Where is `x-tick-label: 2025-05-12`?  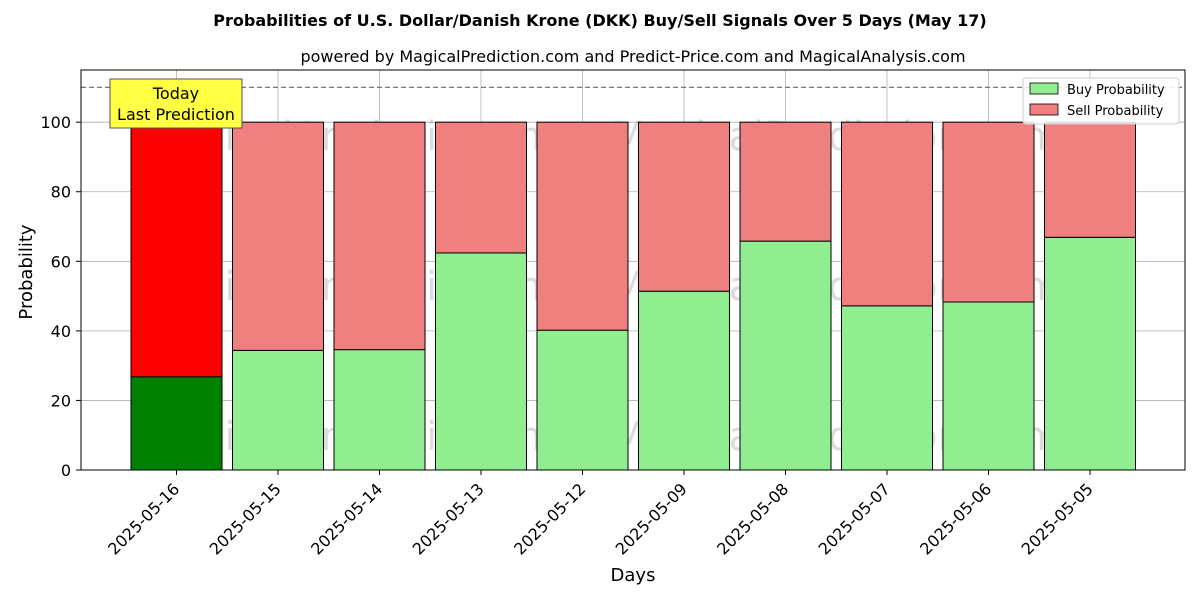 x-tick-label: 2025-05-12 is located at coordinates (549, 518).